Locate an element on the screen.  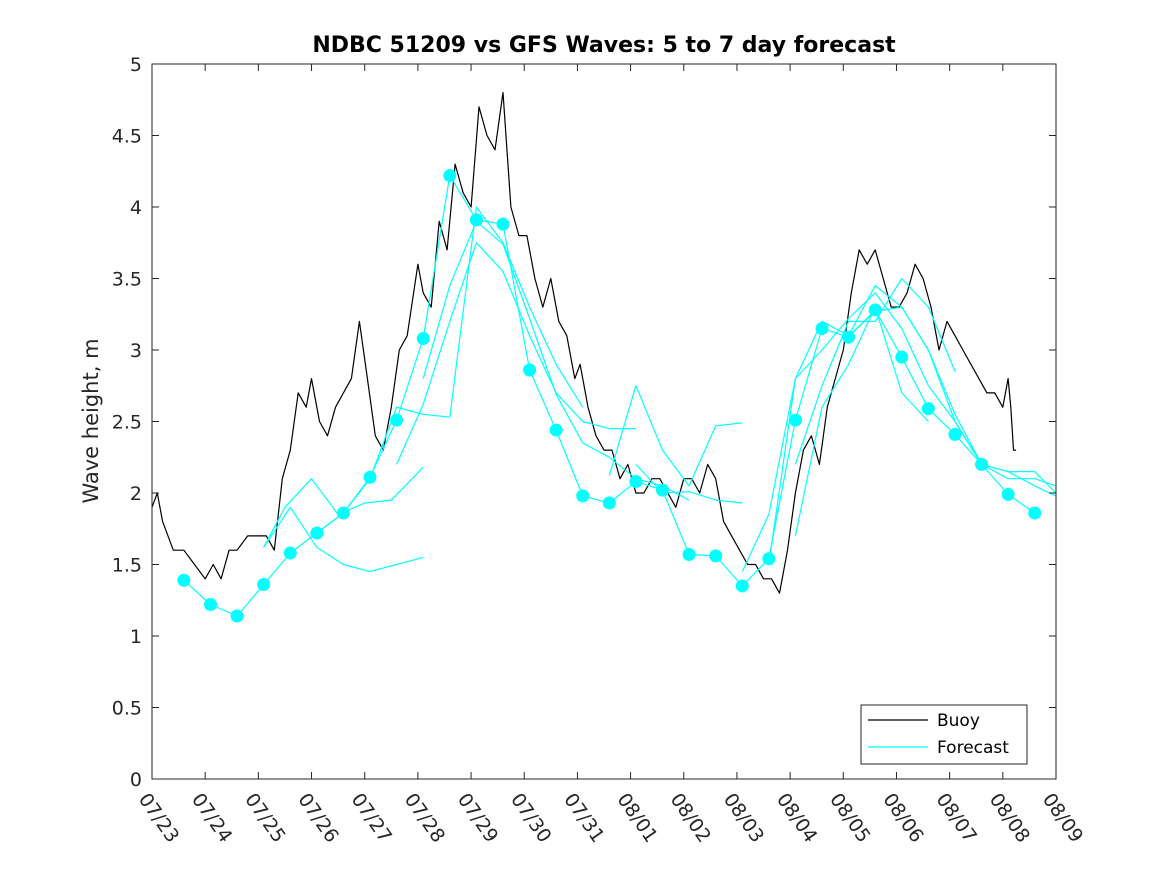
y-axis-label: Wave height, m is located at coordinates (91, 420).